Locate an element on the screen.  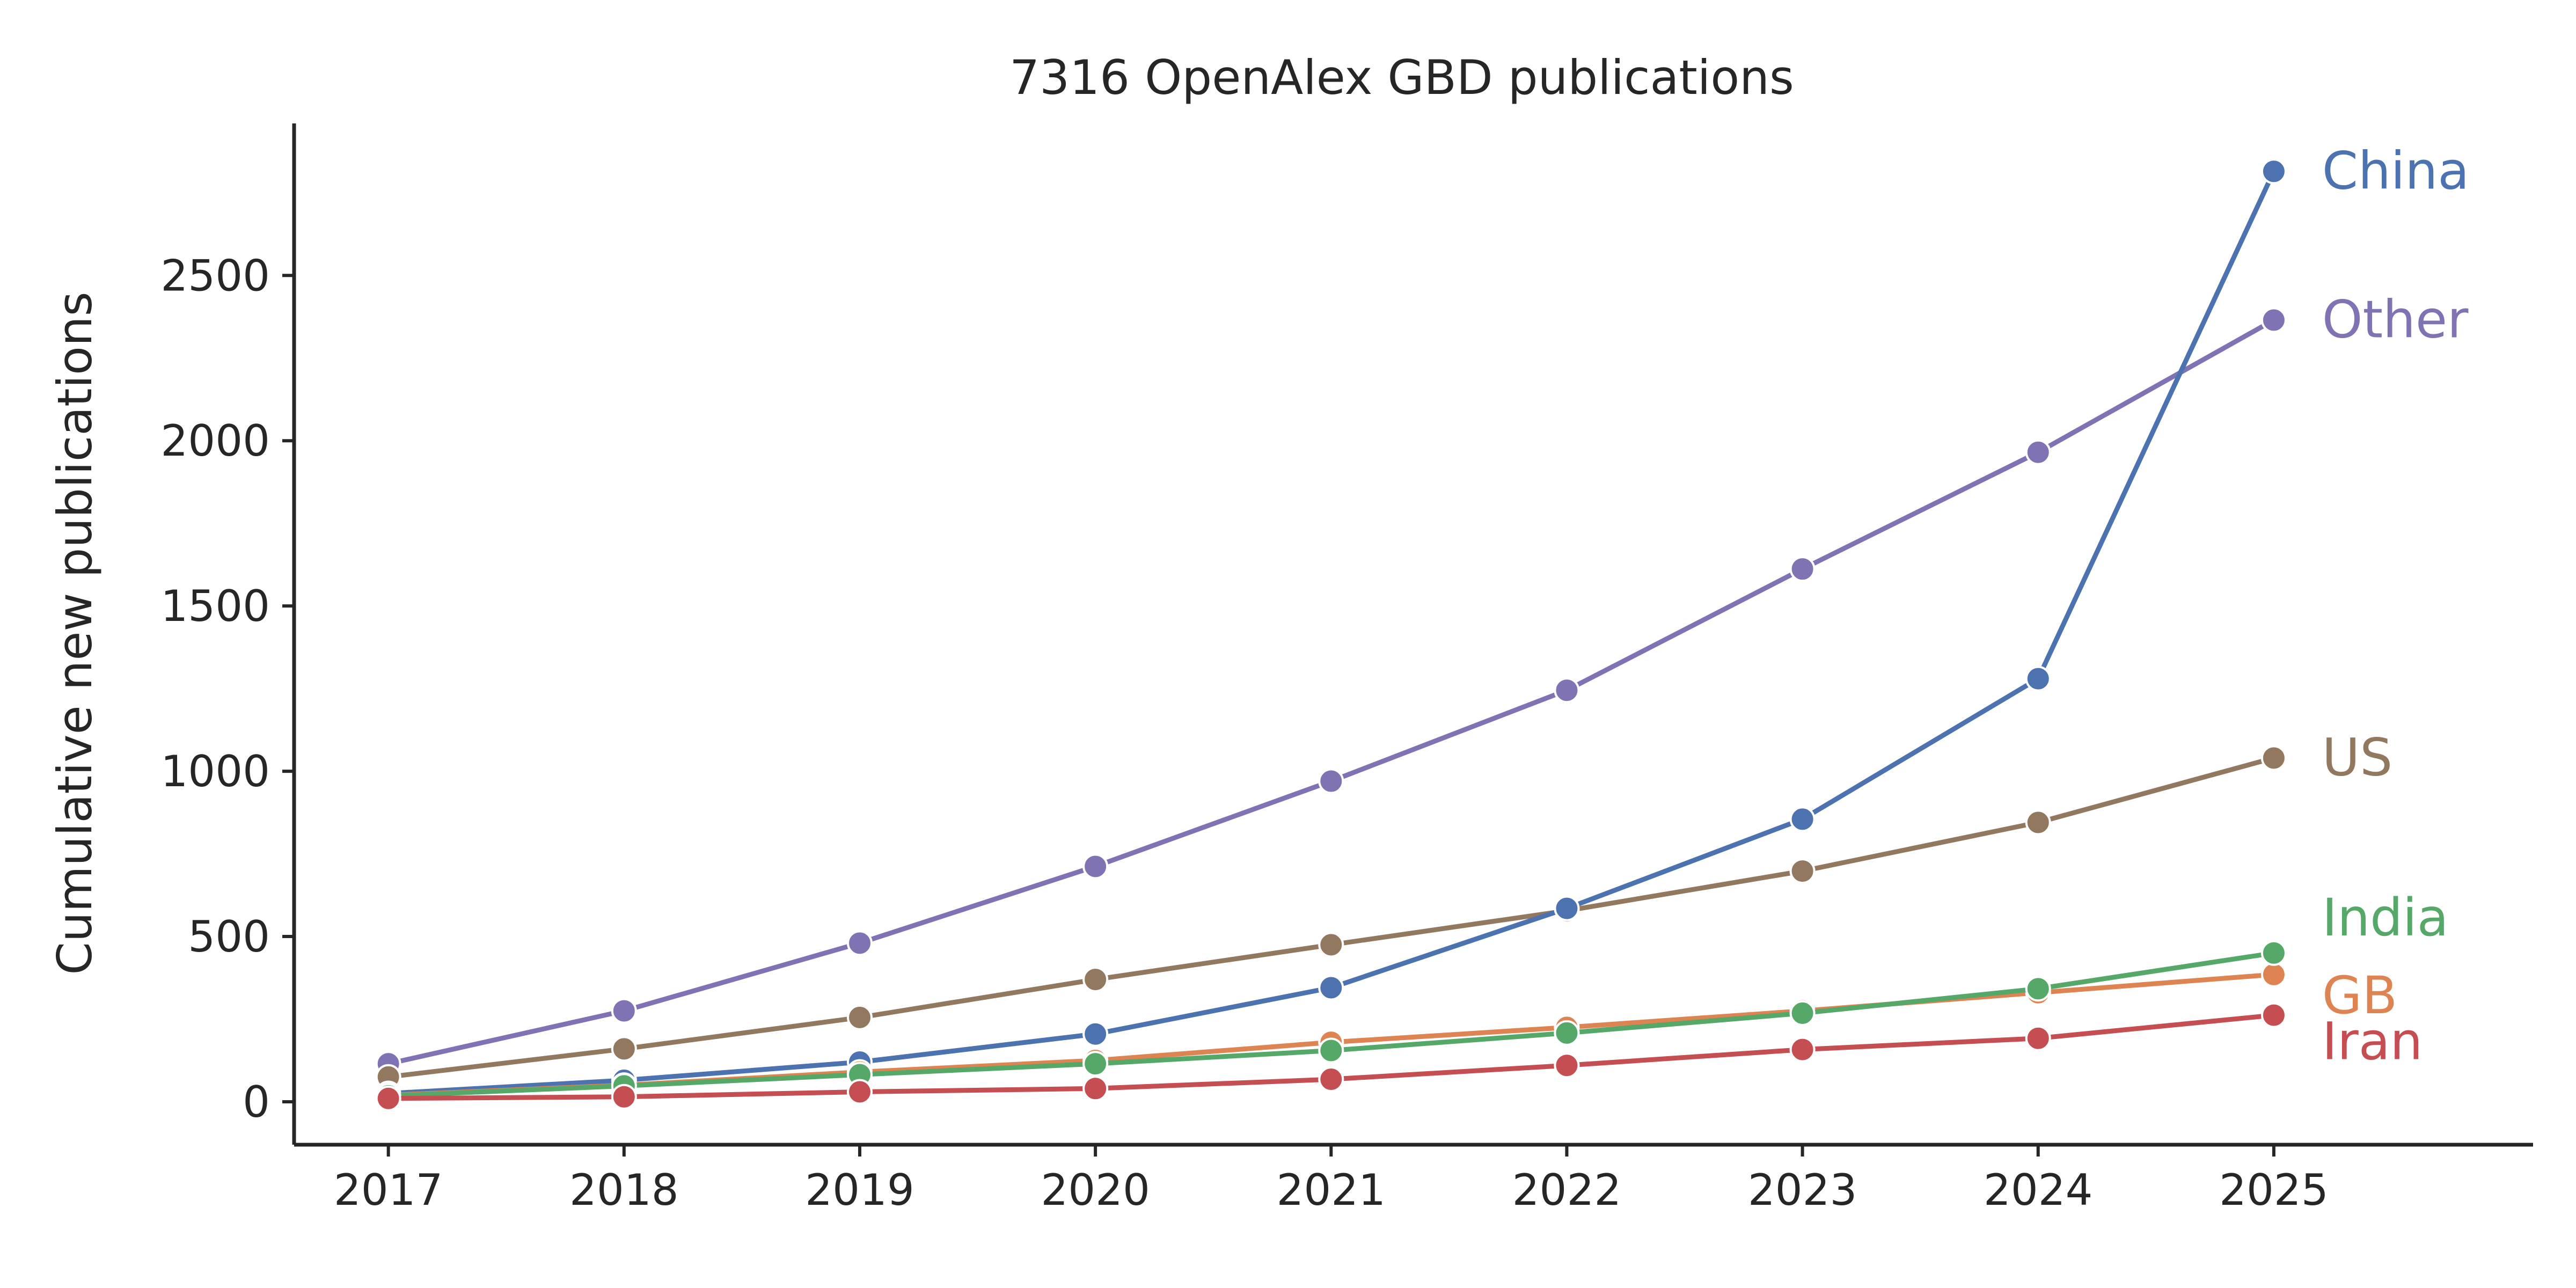
y-tick-label: 500 is located at coordinates (229, 937).